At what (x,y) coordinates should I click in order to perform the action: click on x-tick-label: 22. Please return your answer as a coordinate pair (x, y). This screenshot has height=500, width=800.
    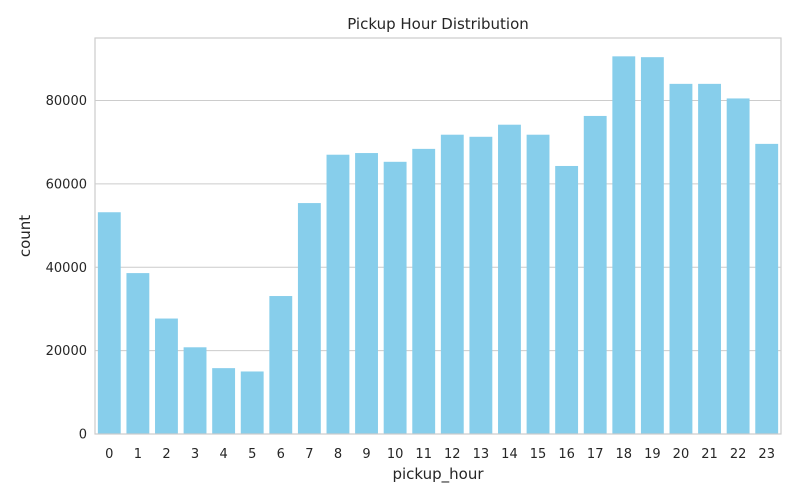
    Looking at the image, I should click on (738, 454).